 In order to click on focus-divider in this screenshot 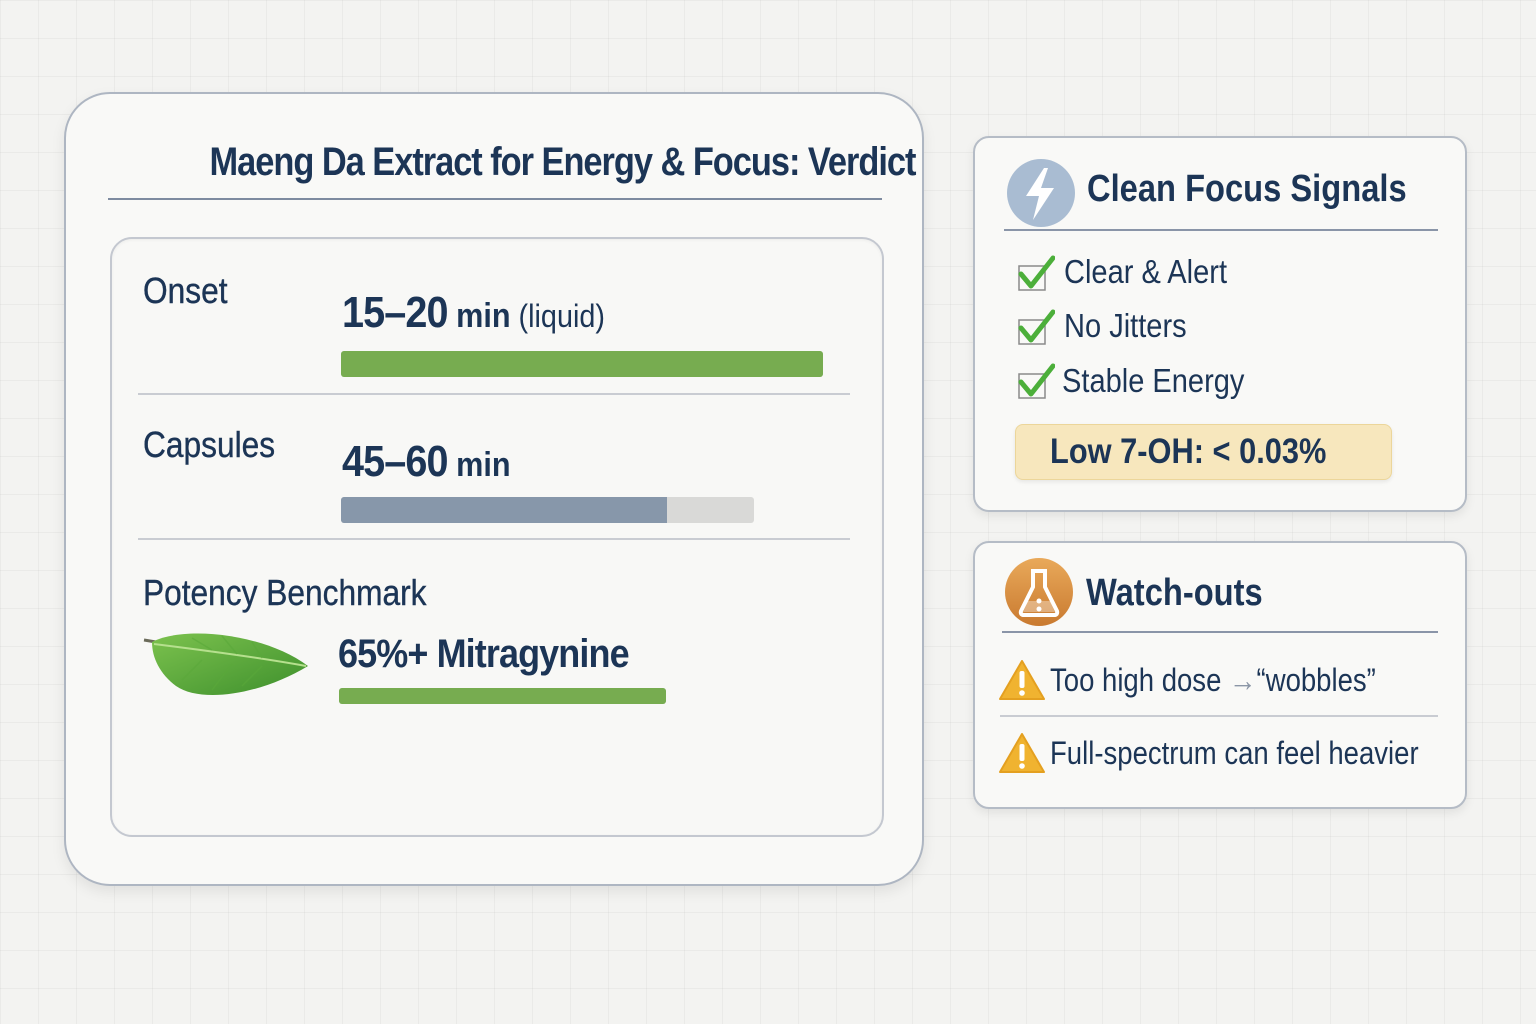, I will do `click(1221, 230)`.